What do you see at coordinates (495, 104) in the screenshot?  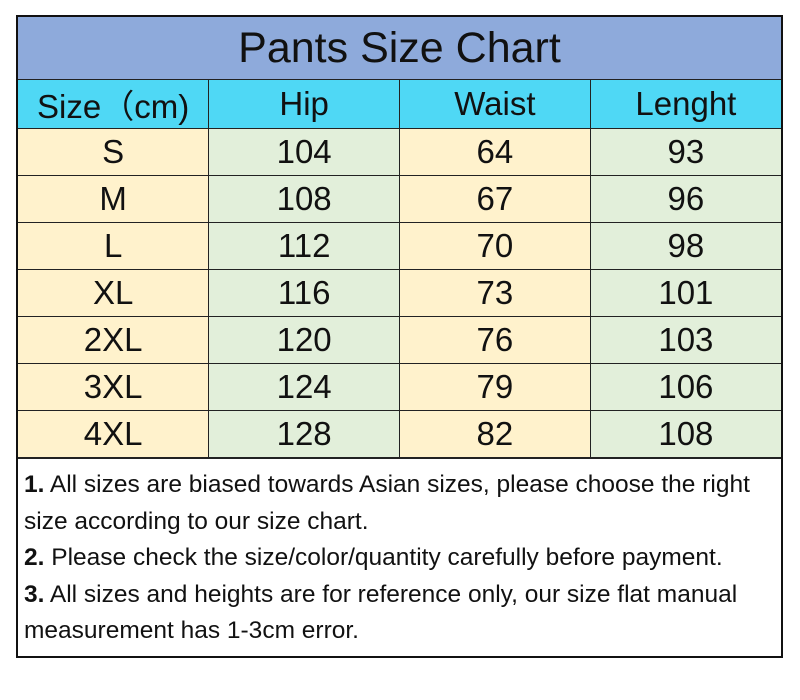 I see `header-waist: Waist` at bounding box center [495, 104].